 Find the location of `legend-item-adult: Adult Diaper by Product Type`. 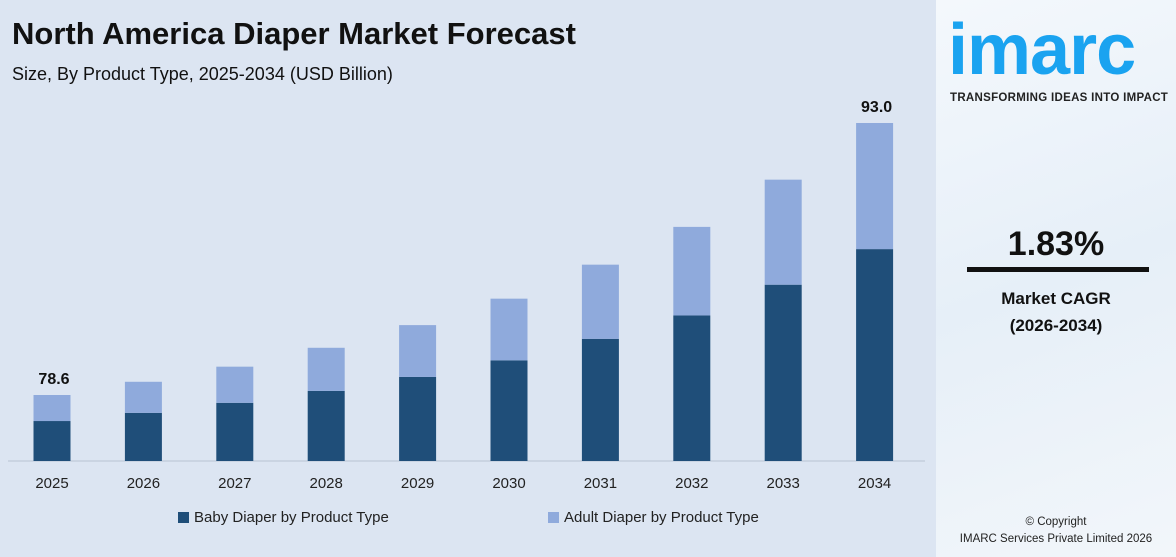

legend-item-adult: Adult Diaper by Product Type is located at coordinates (653, 517).